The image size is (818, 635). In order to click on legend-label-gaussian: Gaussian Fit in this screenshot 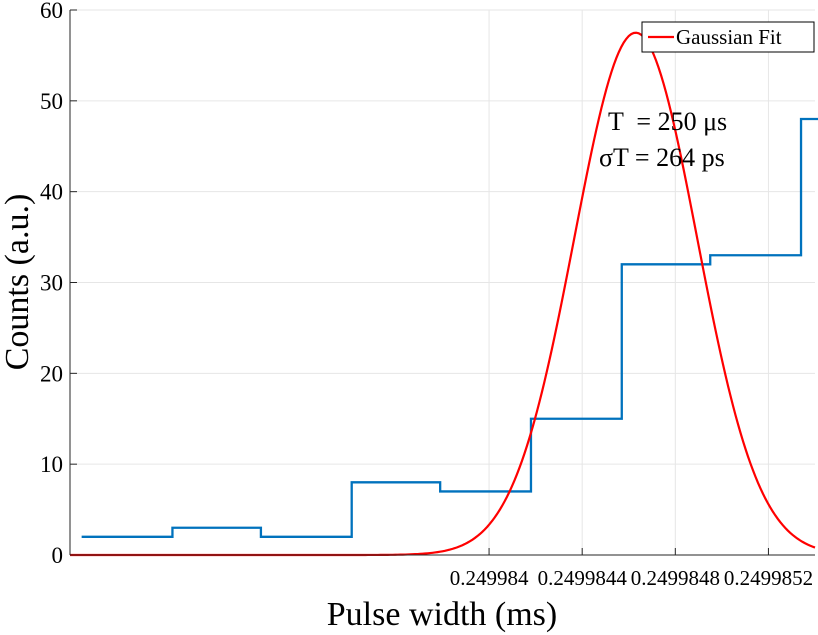, I will do `click(729, 37)`.